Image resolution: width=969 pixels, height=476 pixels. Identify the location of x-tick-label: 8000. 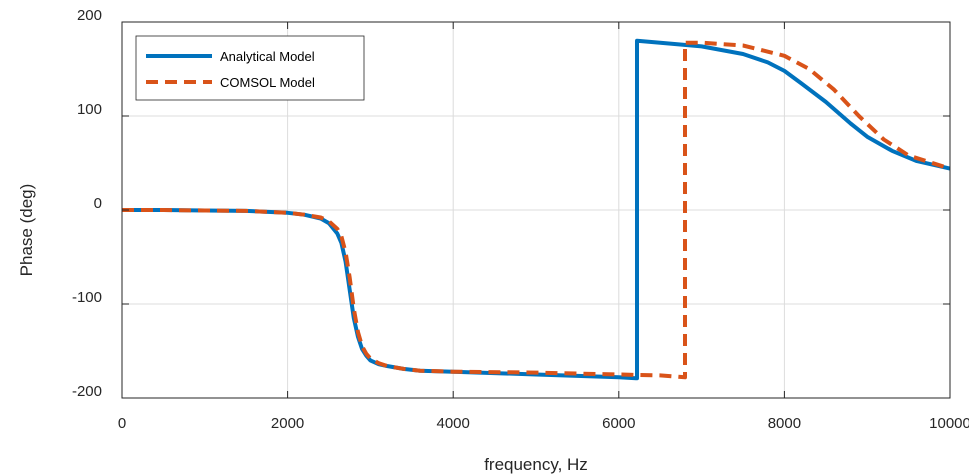
(784, 423).